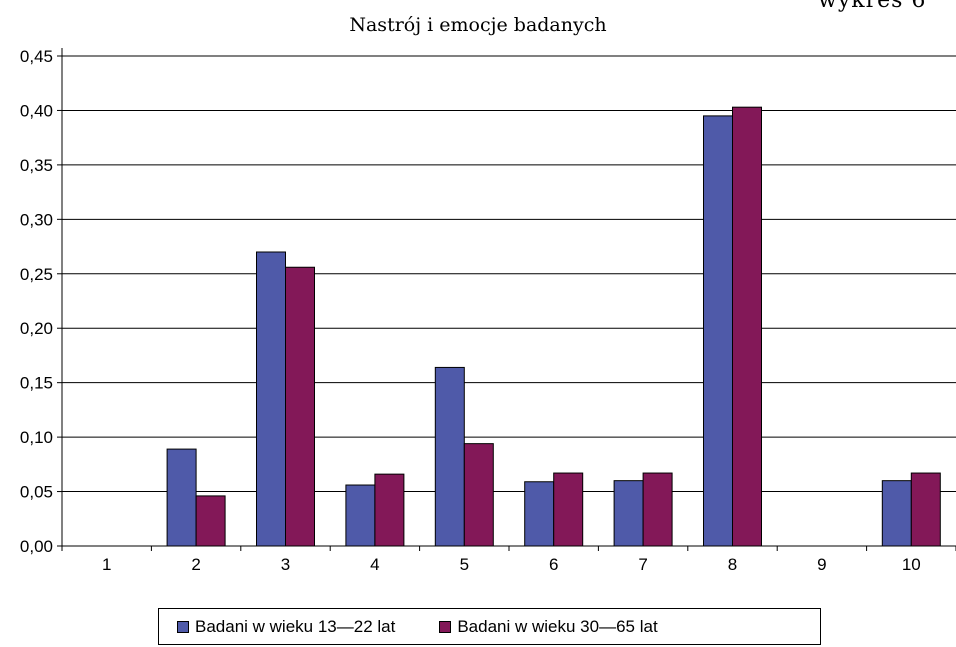 The width and height of the screenshot is (956, 647). Describe the element at coordinates (557, 626) in the screenshot. I see `legend-label-series-2: Badani w wieku 30—65 lat` at that location.